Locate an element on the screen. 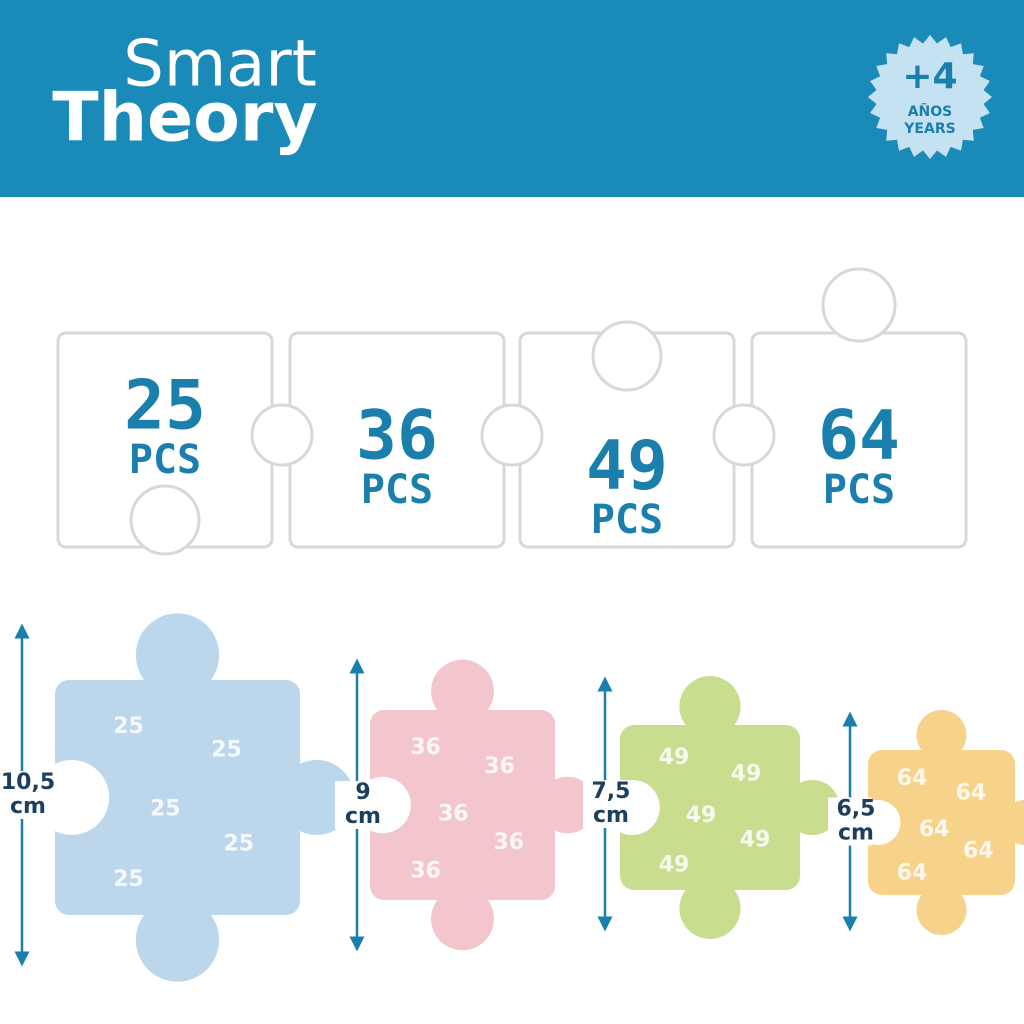 The image size is (1024, 1024). size-value: 7,5 is located at coordinates (611, 791).